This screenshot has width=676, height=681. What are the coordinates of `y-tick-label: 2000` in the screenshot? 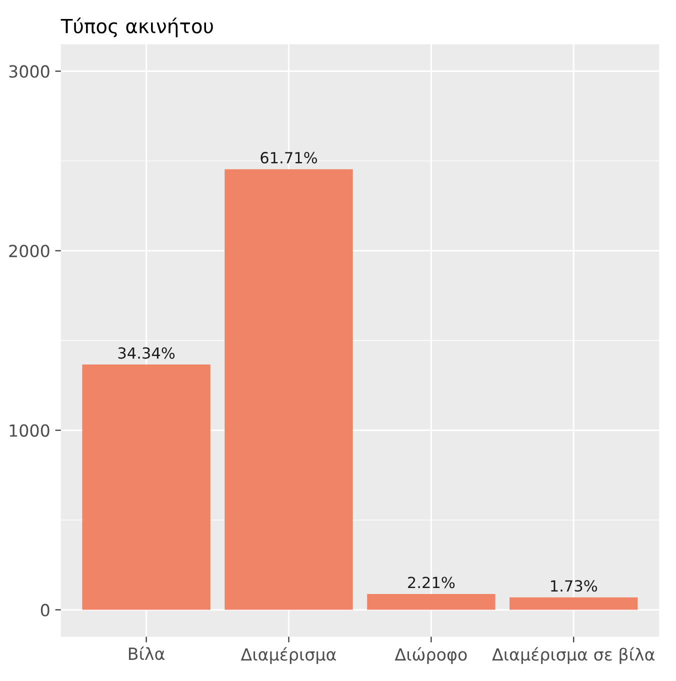 It's located at (29, 251).